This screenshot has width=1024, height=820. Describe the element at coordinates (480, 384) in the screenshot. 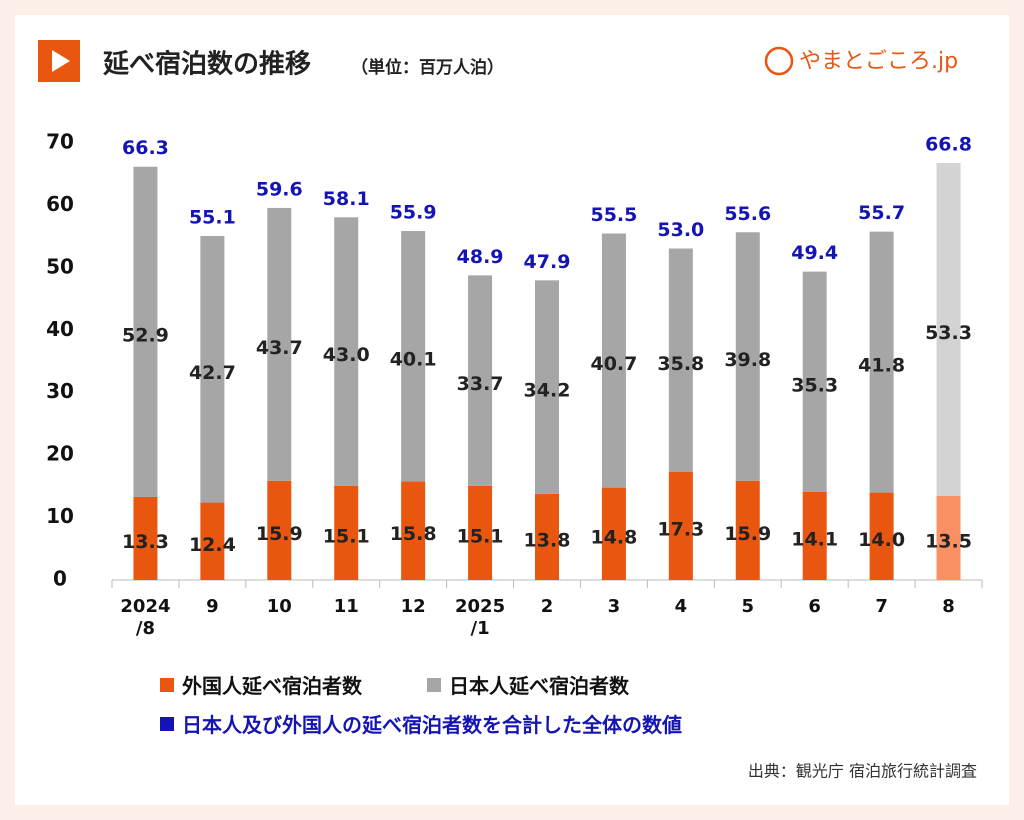

I see `value-label: 33.7` at that location.